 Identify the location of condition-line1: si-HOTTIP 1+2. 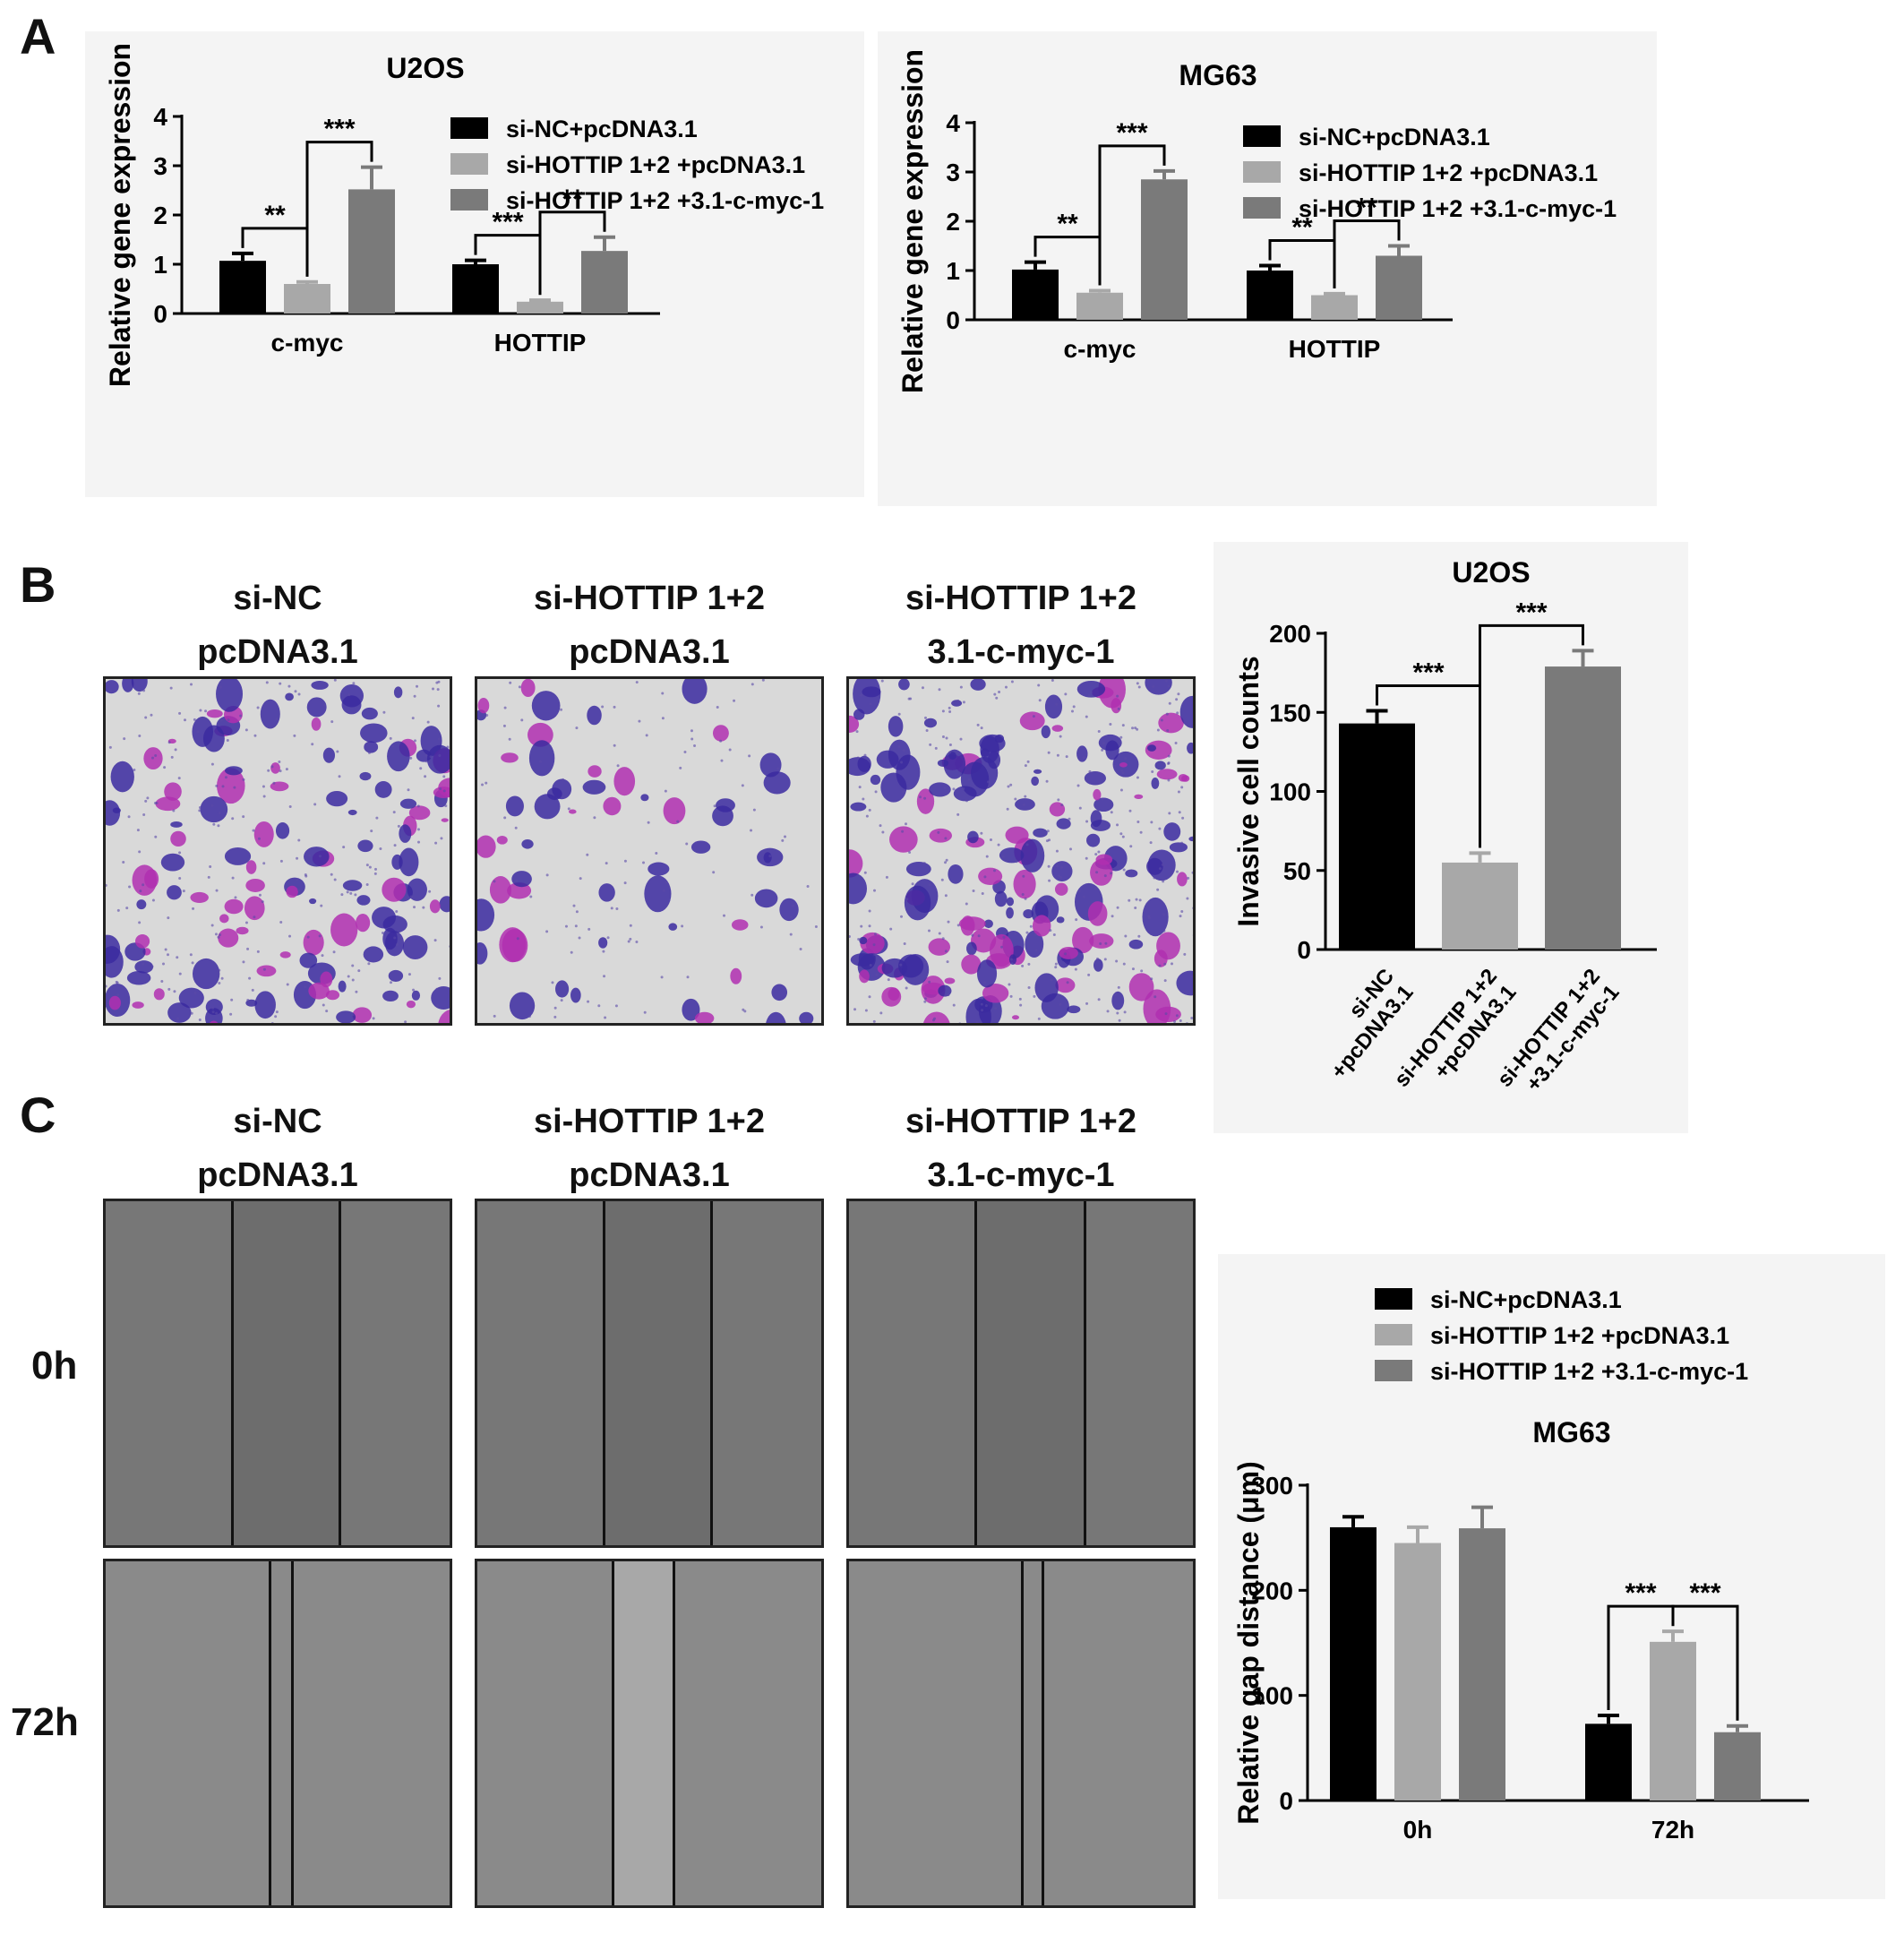
(649, 1121).